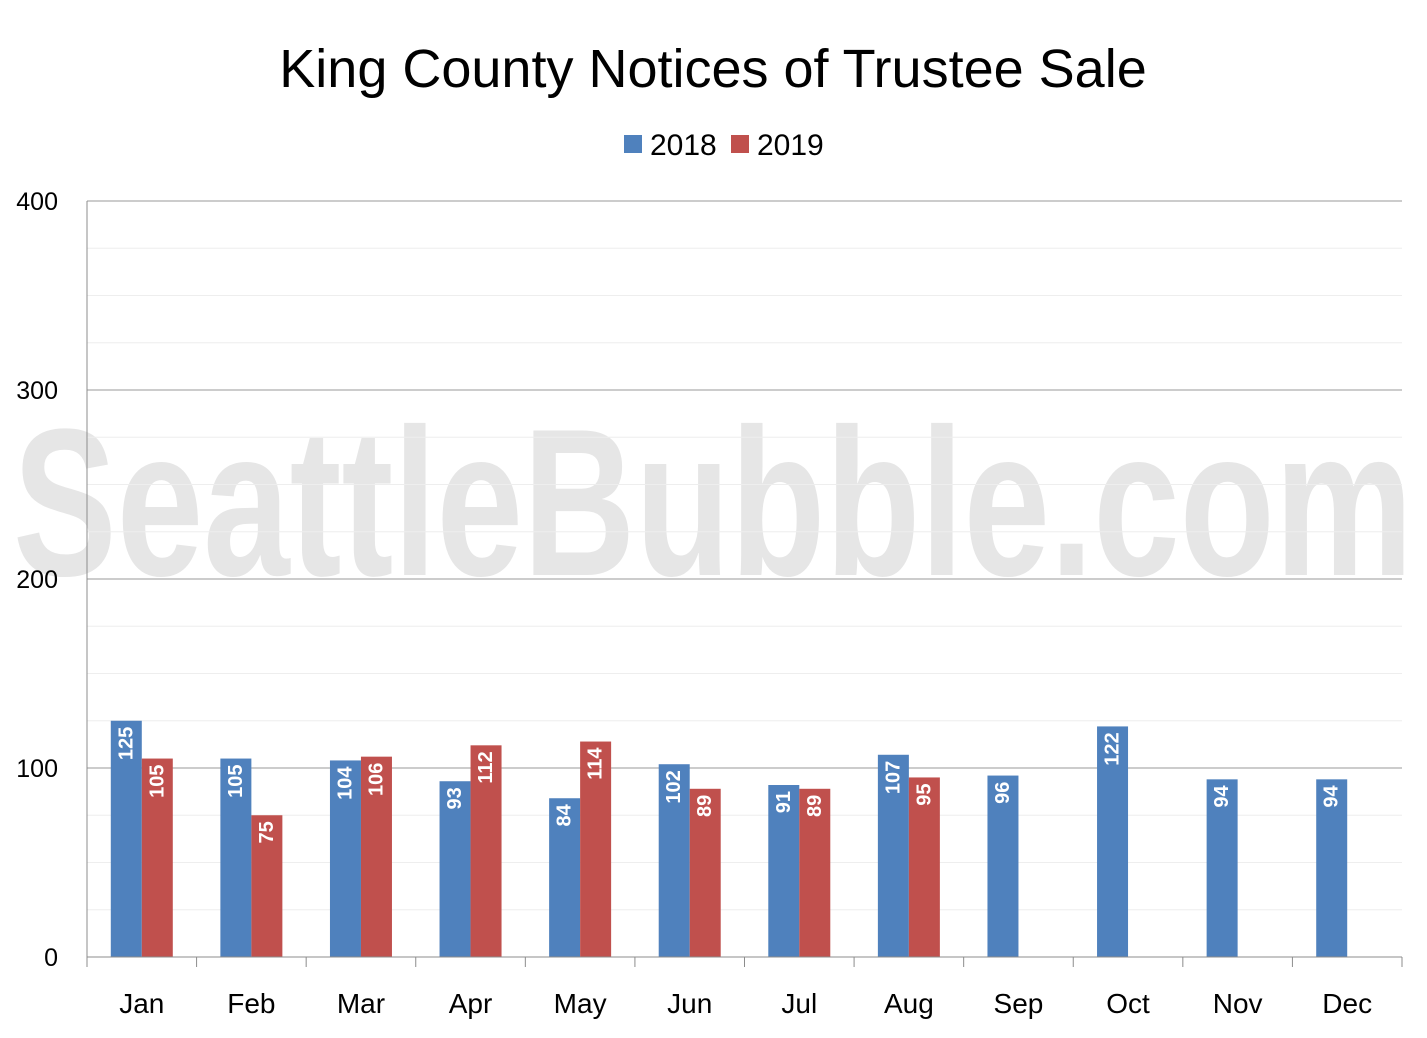  I want to click on x-tick-label: Mar, so click(361, 1003).